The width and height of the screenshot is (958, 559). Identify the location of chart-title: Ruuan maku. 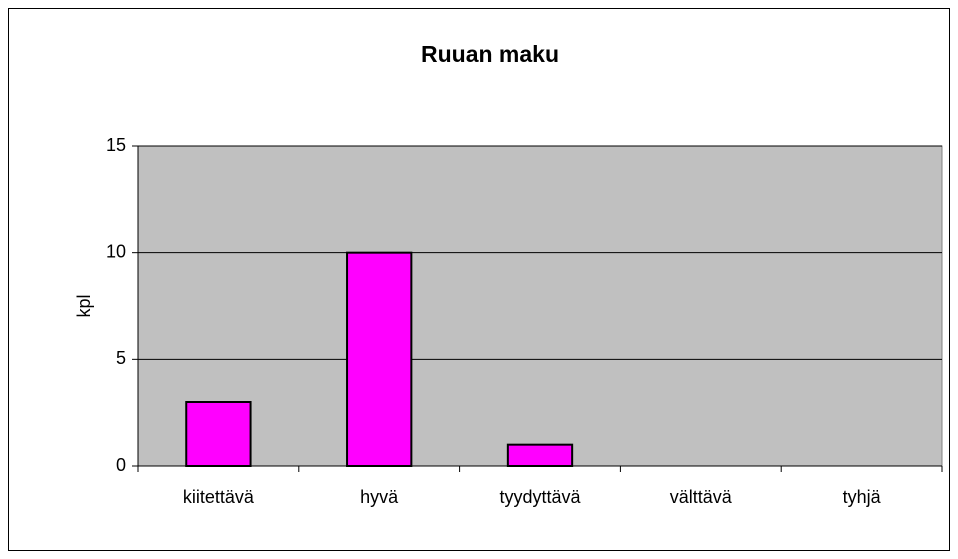
(490, 54).